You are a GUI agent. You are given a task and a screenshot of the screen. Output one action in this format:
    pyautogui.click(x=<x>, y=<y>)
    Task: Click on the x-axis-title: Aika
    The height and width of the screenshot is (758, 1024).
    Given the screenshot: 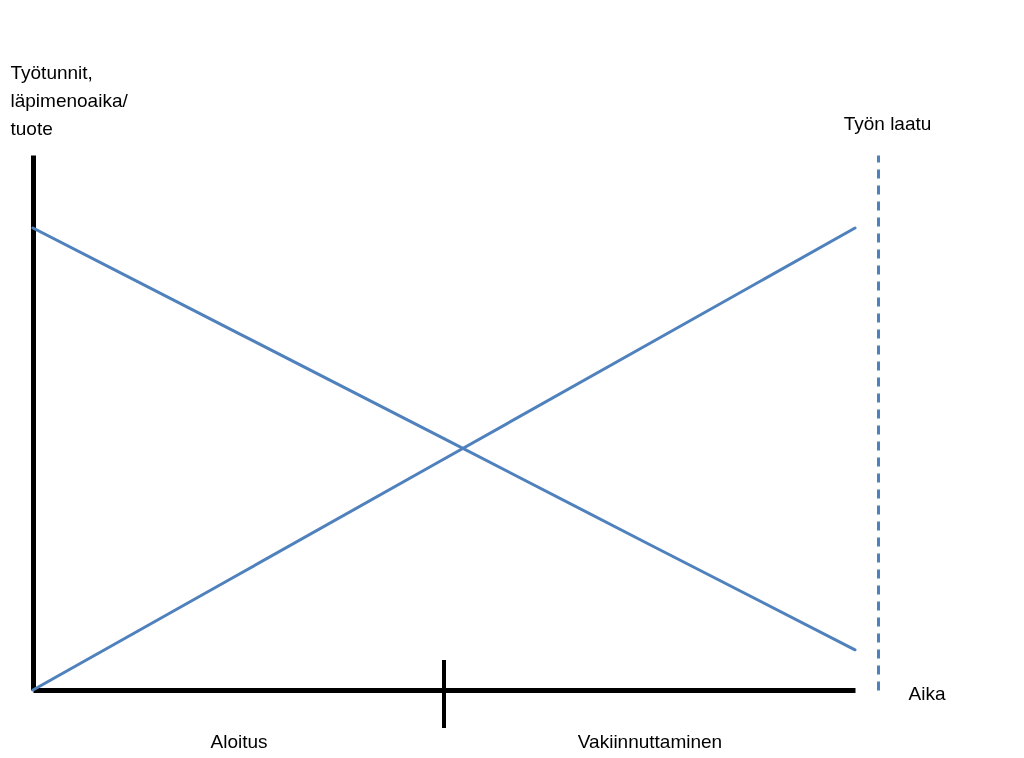 What is the action you would take?
    pyautogui.click(x=927, y=693)
    